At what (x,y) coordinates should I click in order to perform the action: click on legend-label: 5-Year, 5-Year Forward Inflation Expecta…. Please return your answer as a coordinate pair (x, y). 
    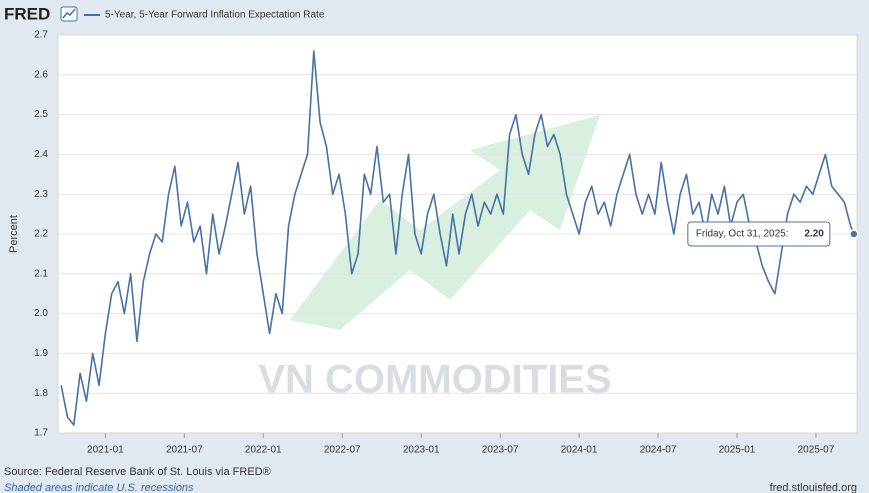
    Looking at the image, I should click on (215, 15).